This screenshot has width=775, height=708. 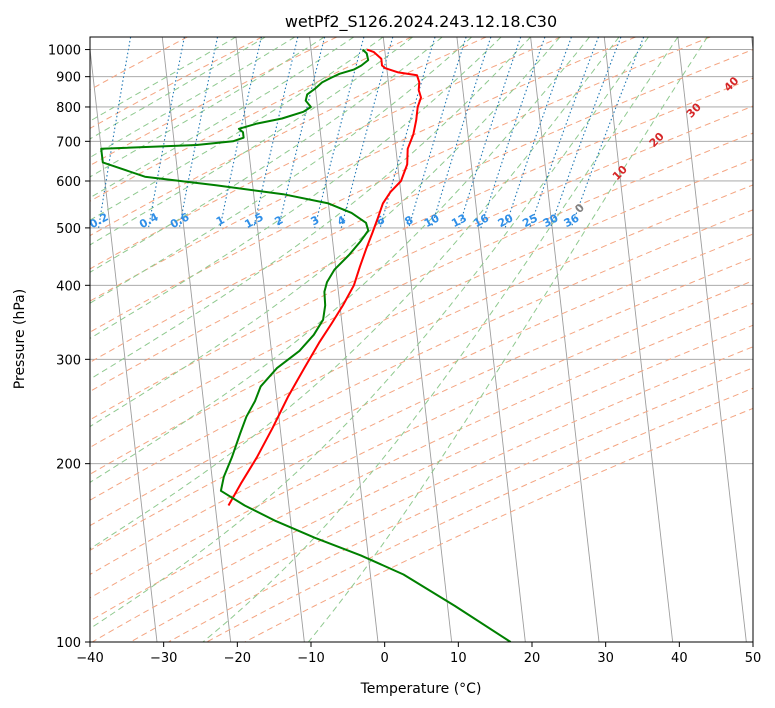 I want to click on x-tick-label: −10, so click(x=310, y=658).